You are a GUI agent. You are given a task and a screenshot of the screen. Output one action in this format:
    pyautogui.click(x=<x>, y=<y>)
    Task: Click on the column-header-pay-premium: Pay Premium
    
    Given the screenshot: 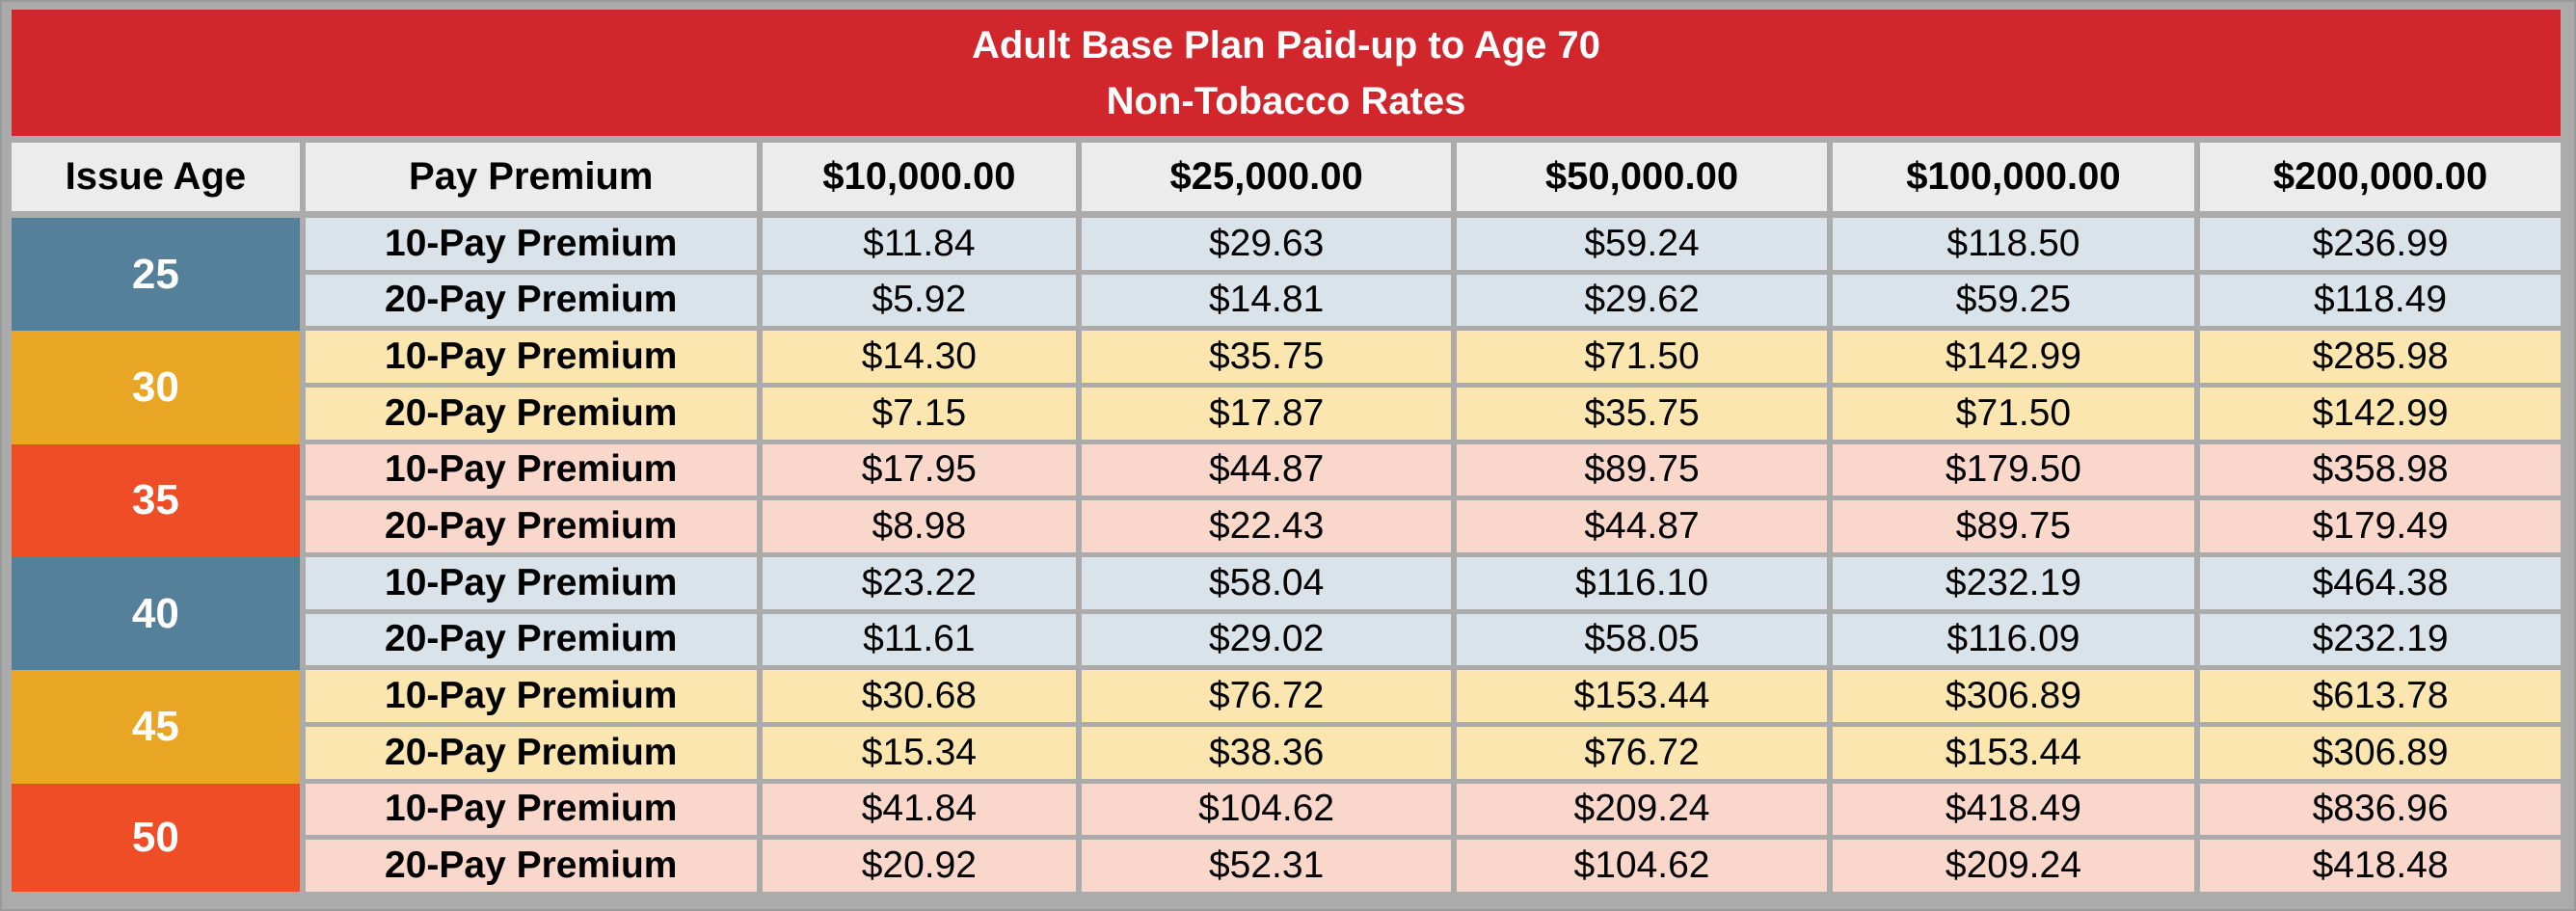 What is the action you would take?
    pyautogui.click(x=531, y=177)
    